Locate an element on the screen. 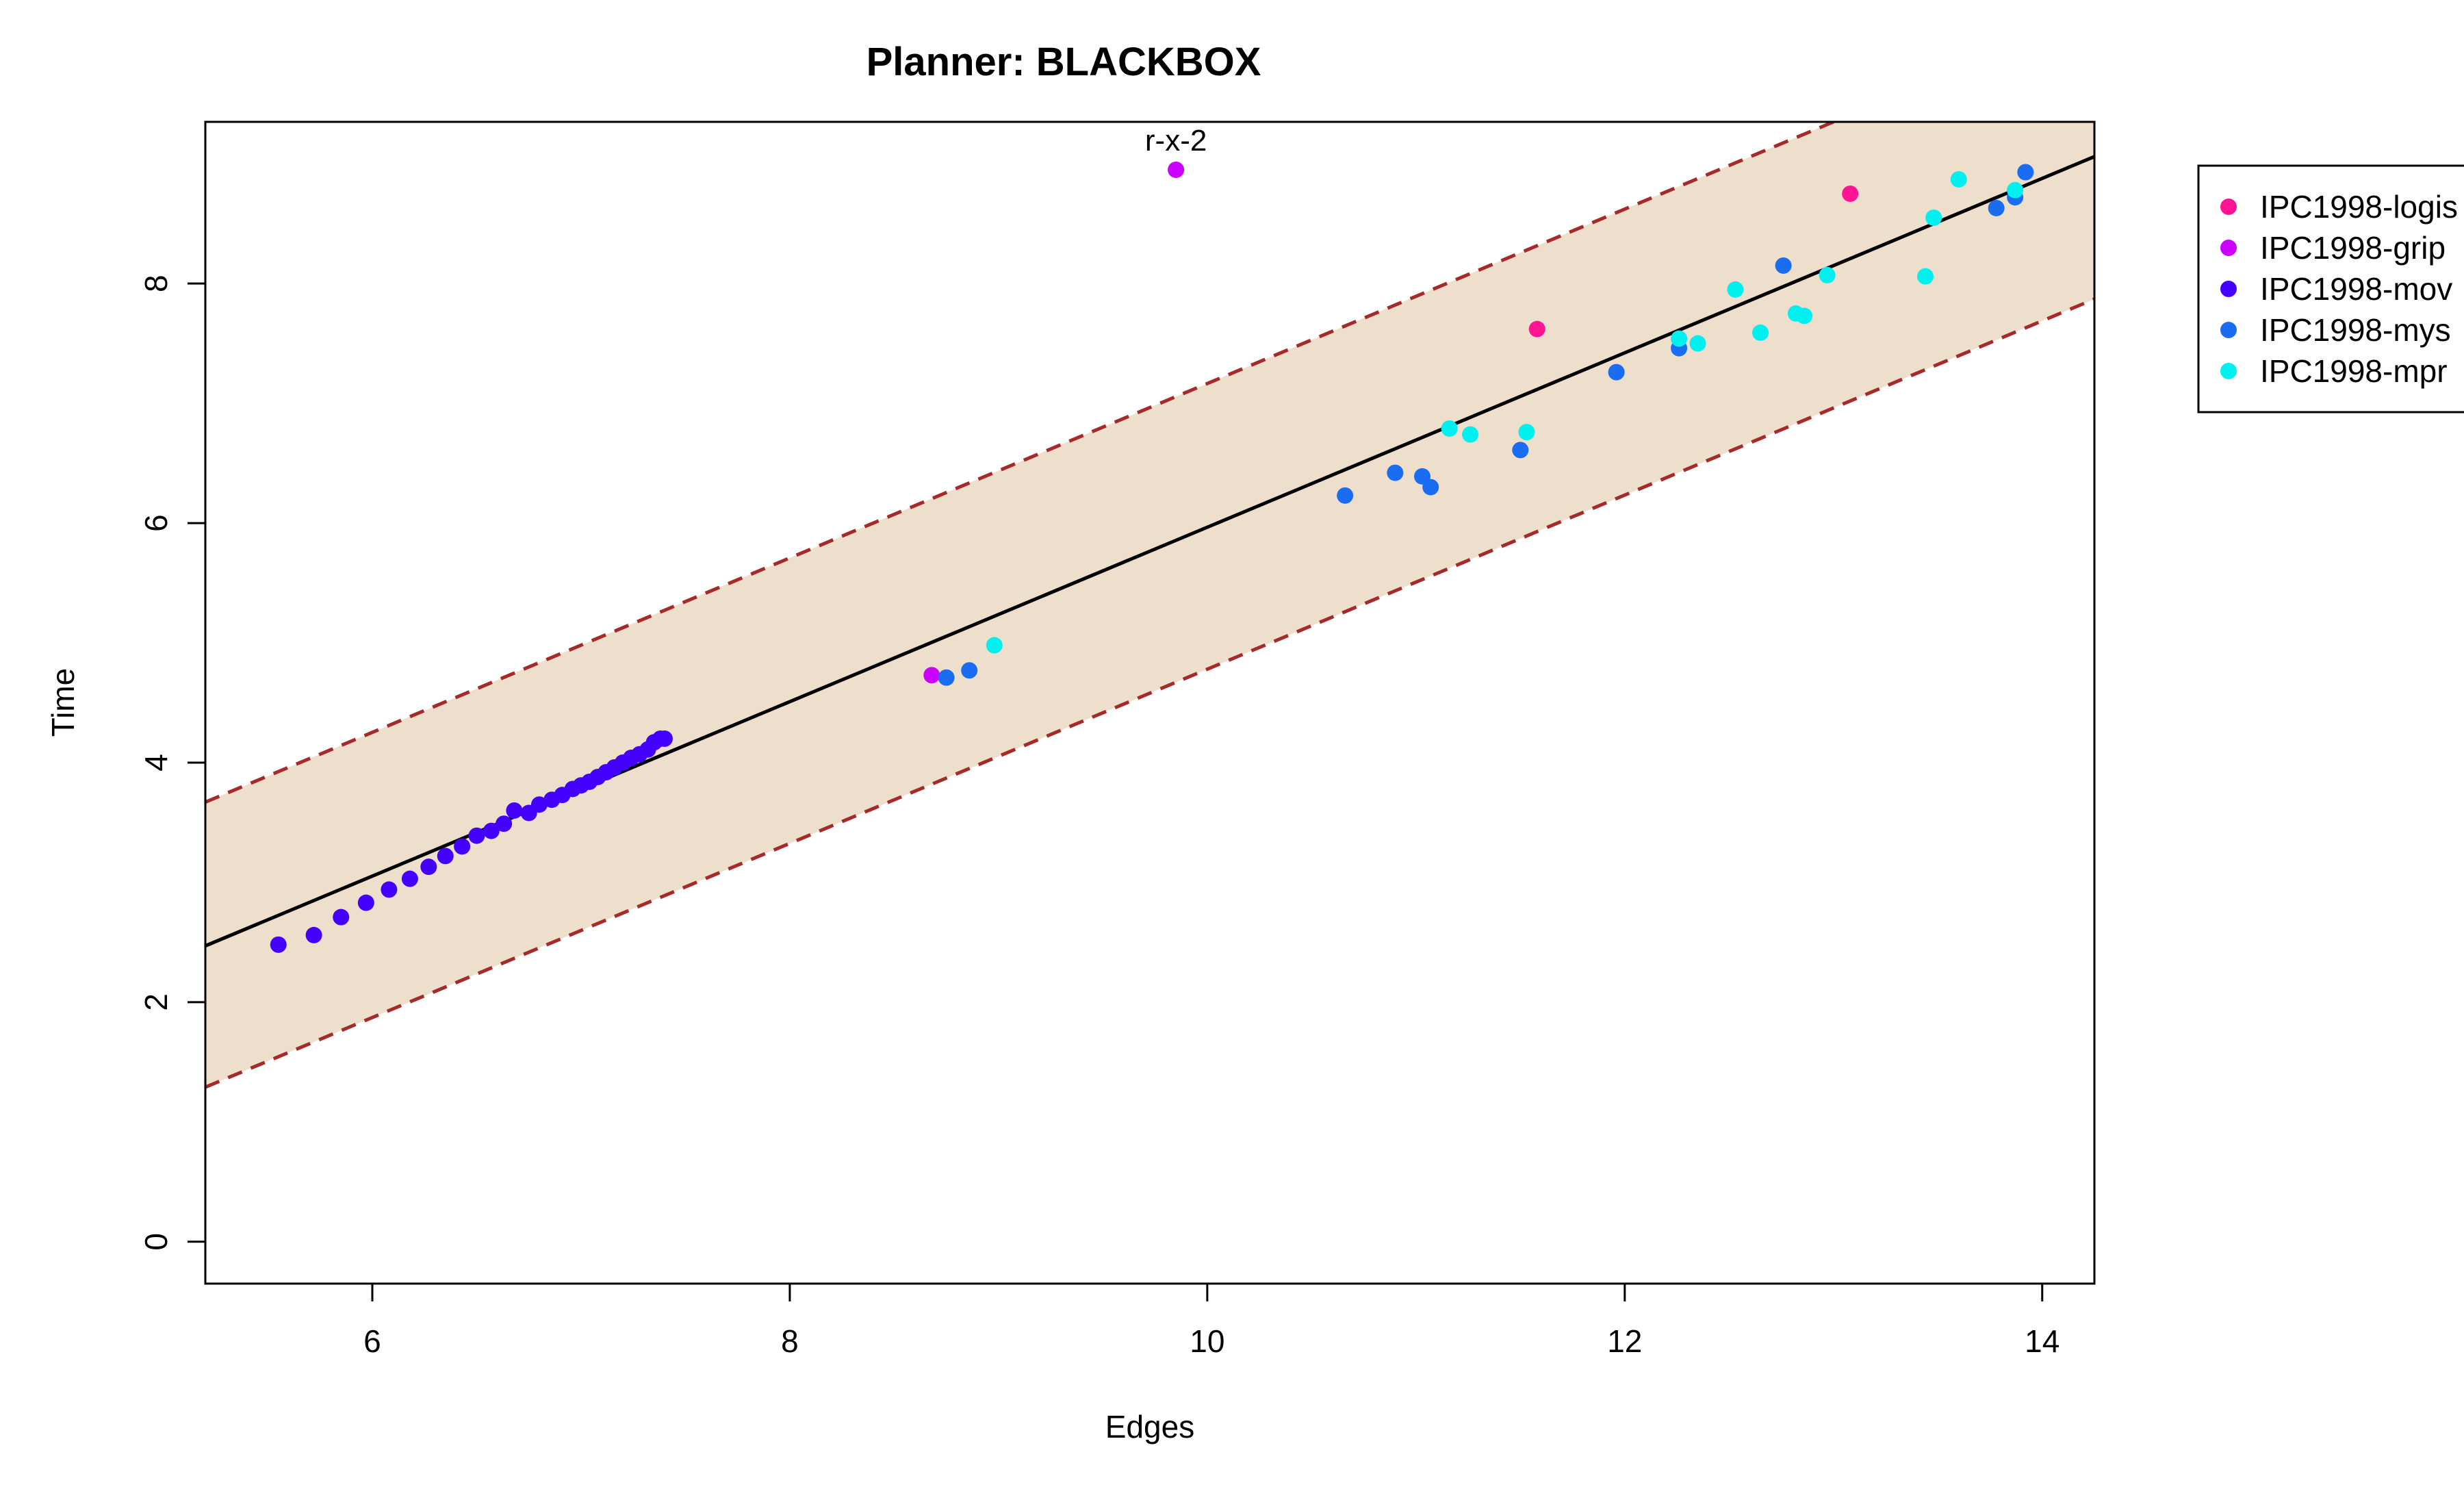  x-tick-label-2: 10 is located at coordinates (1207, 1341).